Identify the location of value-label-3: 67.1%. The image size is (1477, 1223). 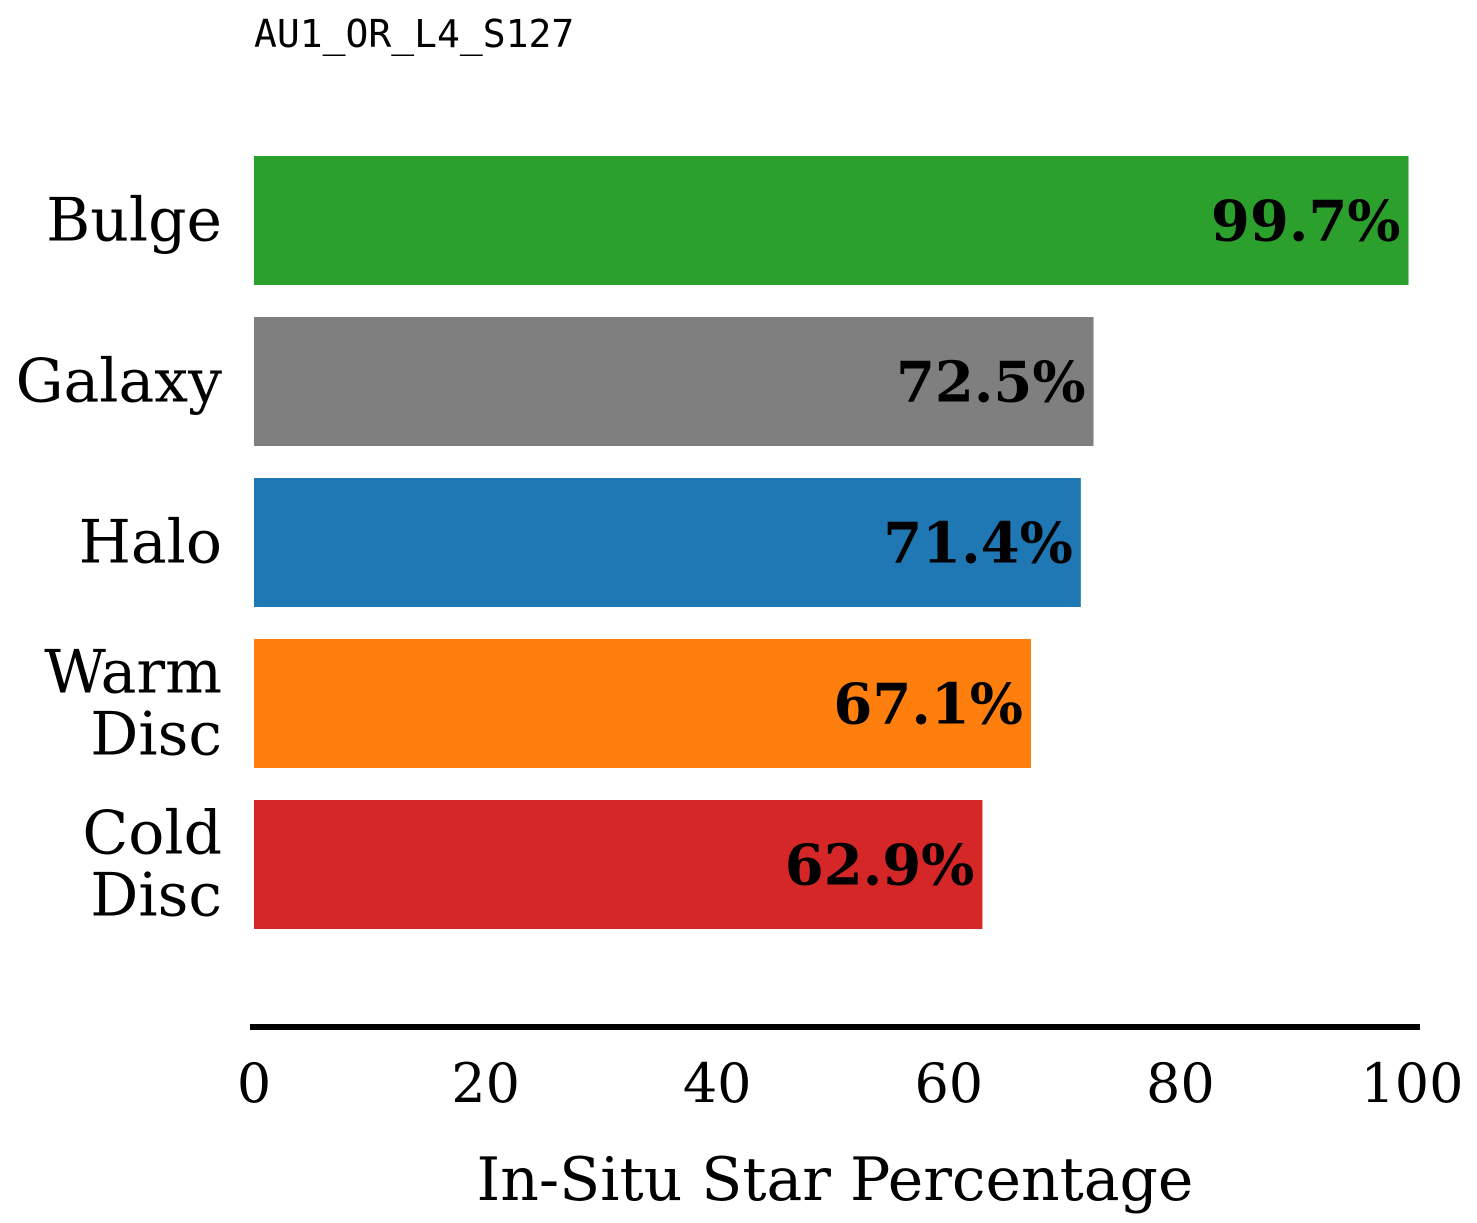
(928, 705).